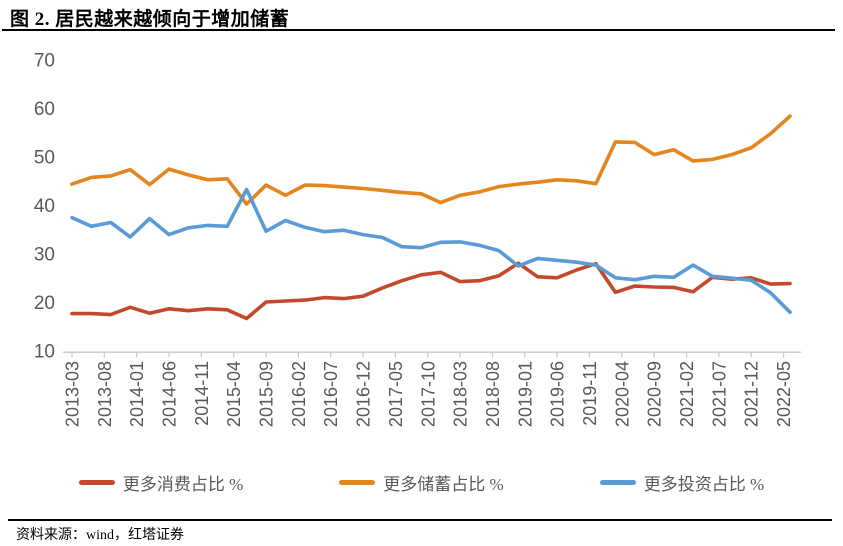 The width and height of the screenshot is (843, 546). Describe the element at coordinates (96, 482) in the screenshot. I see `red-line-swatch-icon` at that location.